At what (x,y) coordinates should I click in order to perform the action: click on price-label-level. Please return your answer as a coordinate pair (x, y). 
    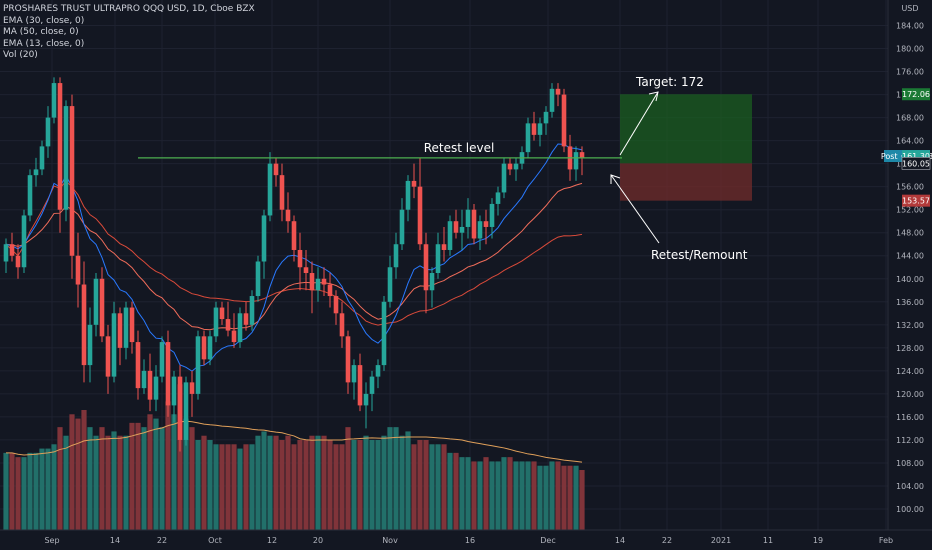
    Looking at the image, I should click on (916, 163).